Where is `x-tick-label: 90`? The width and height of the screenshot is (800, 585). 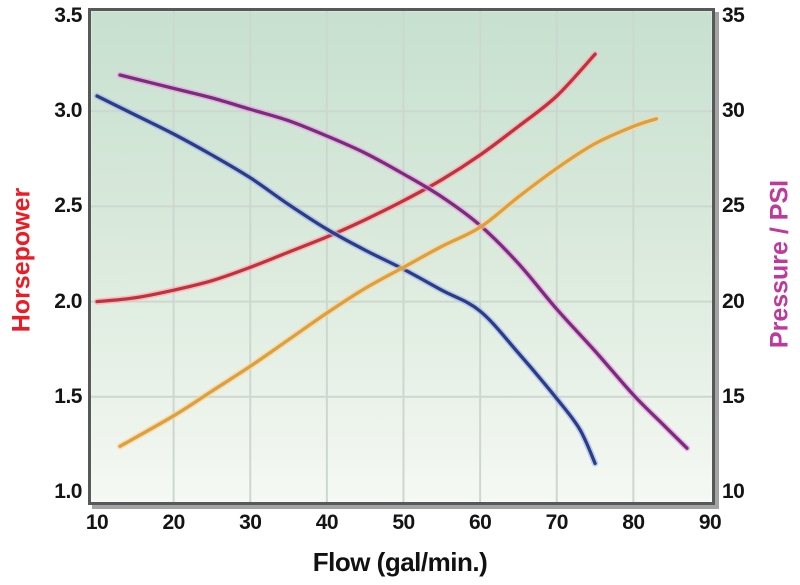
x-tick-label: 90 is located at coordinates (710, 522).